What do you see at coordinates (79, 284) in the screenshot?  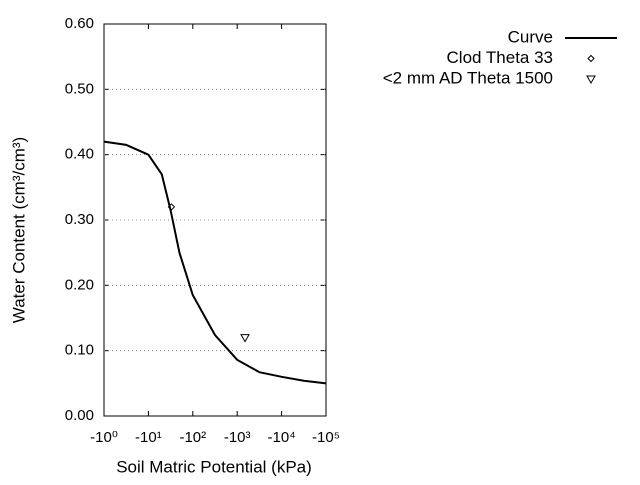 I see `y-tick-label: 0.20` at bounding box center [79, 284].